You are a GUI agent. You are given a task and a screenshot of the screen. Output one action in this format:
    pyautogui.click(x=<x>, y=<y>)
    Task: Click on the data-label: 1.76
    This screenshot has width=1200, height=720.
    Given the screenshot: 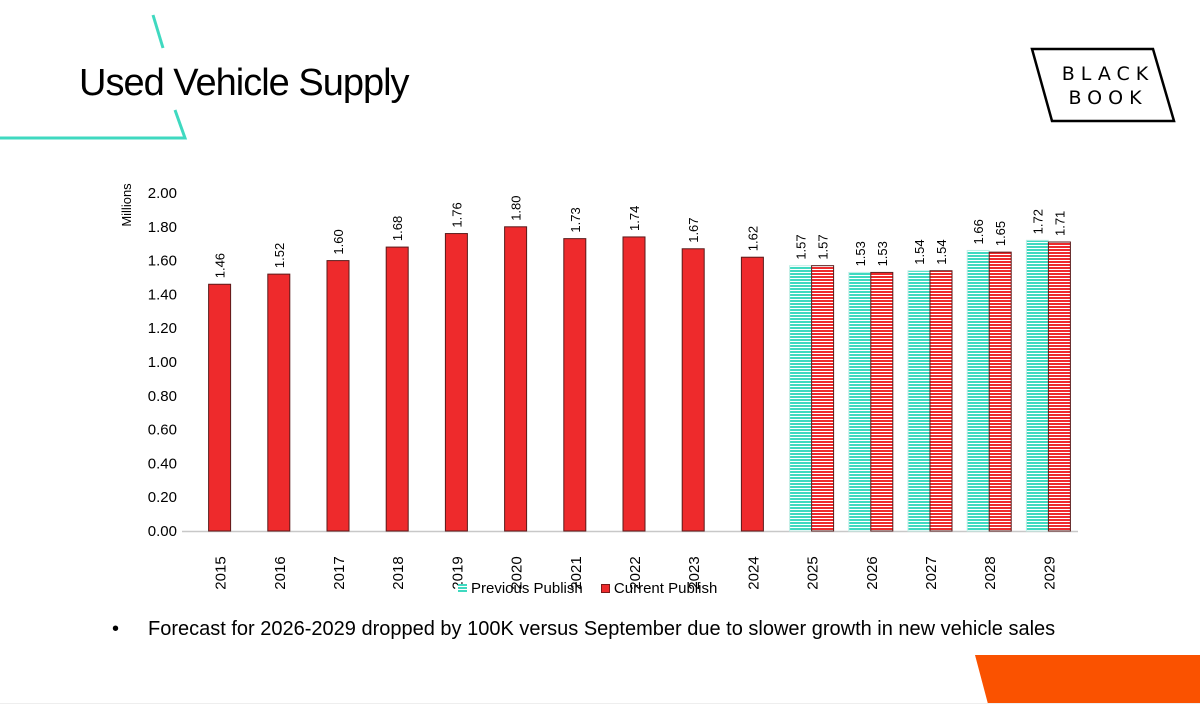 What is the action you would take?
    pyautogui.click(x=456, y=214)
    